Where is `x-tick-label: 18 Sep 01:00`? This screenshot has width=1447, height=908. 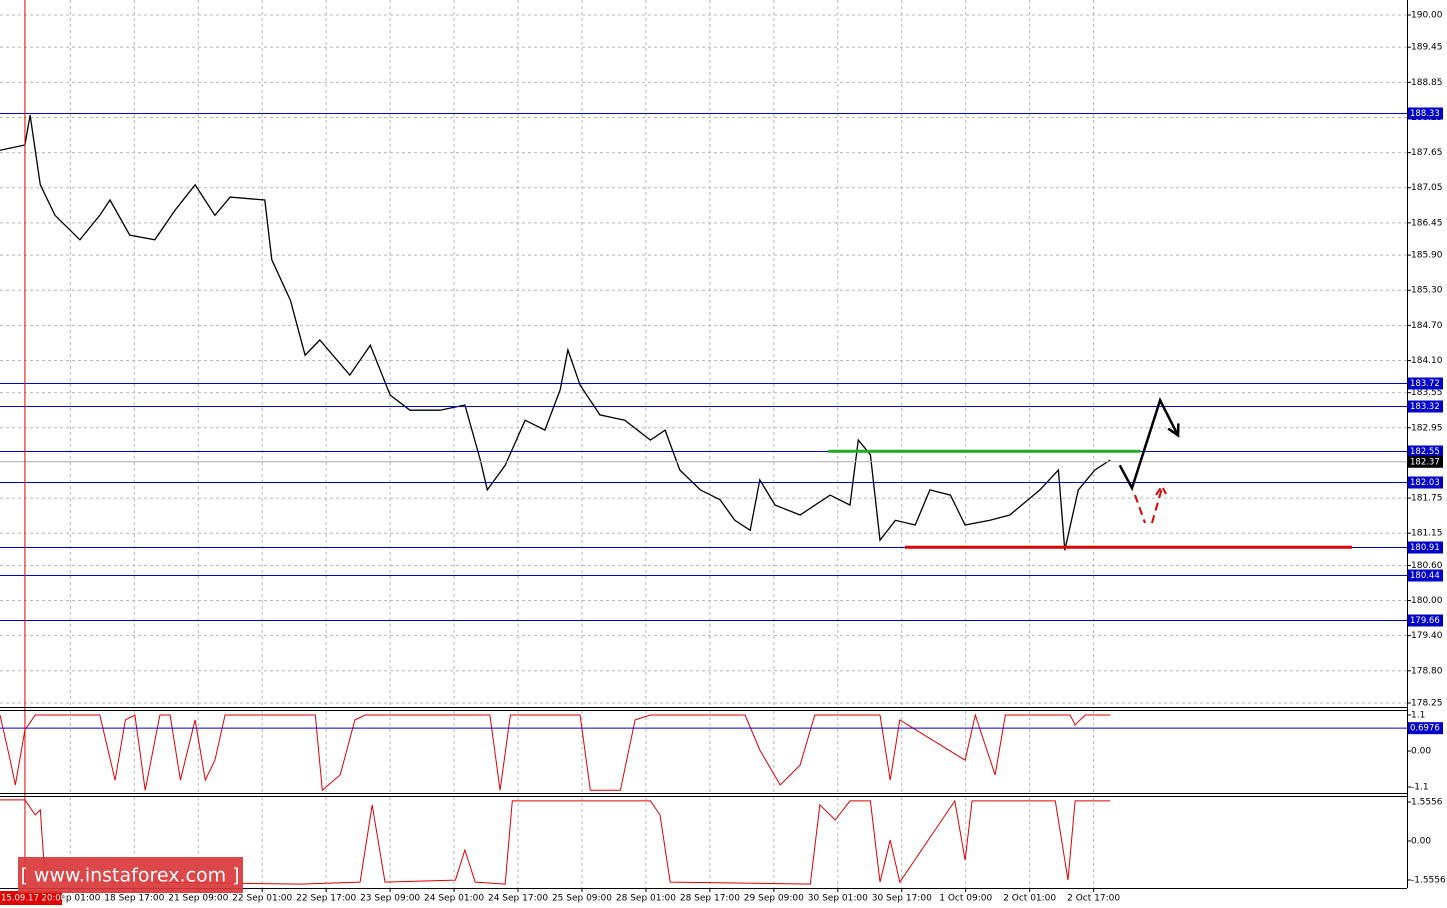
x-tick-label: 18 Sep 01:00 is located at coordinates (70, 899).